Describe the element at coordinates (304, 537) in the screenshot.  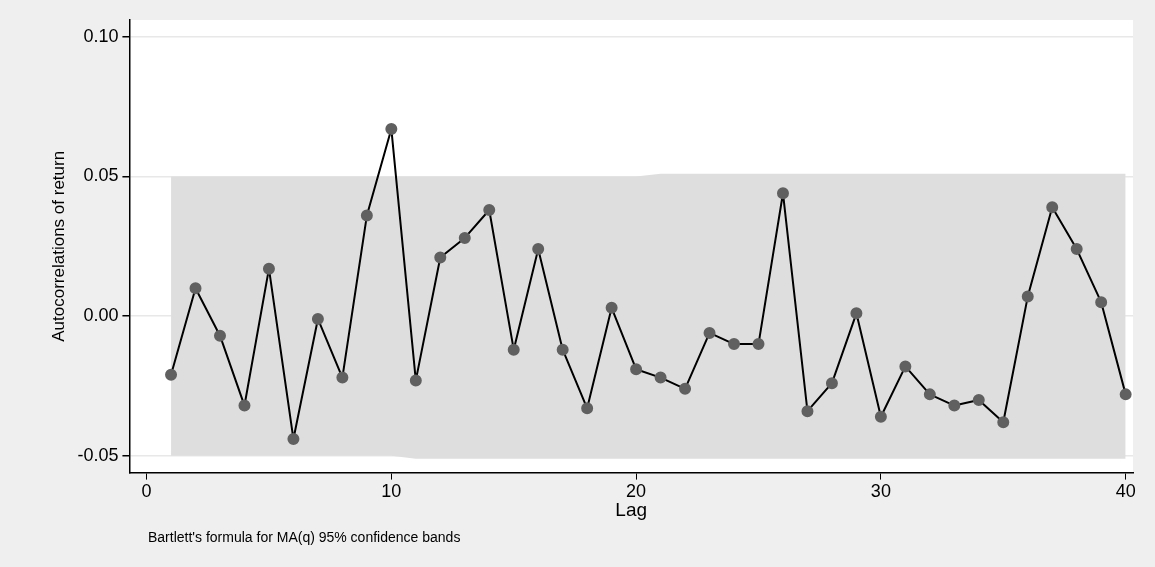
I see `text: Bartlett's formula for MA(q) 95% confidence bands` at that location.